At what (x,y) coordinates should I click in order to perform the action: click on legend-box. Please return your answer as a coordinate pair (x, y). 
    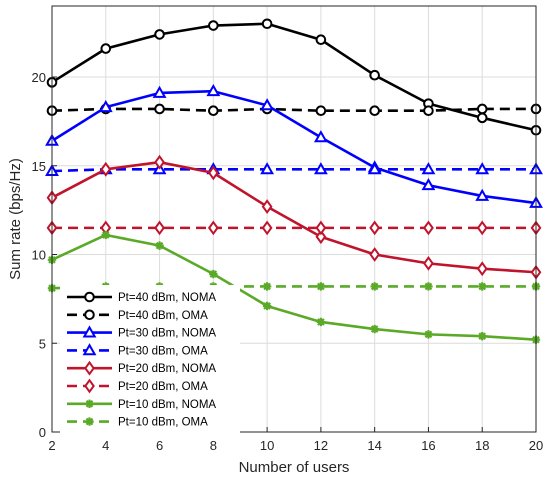
    Looking at the image, I should click on (150, 359).